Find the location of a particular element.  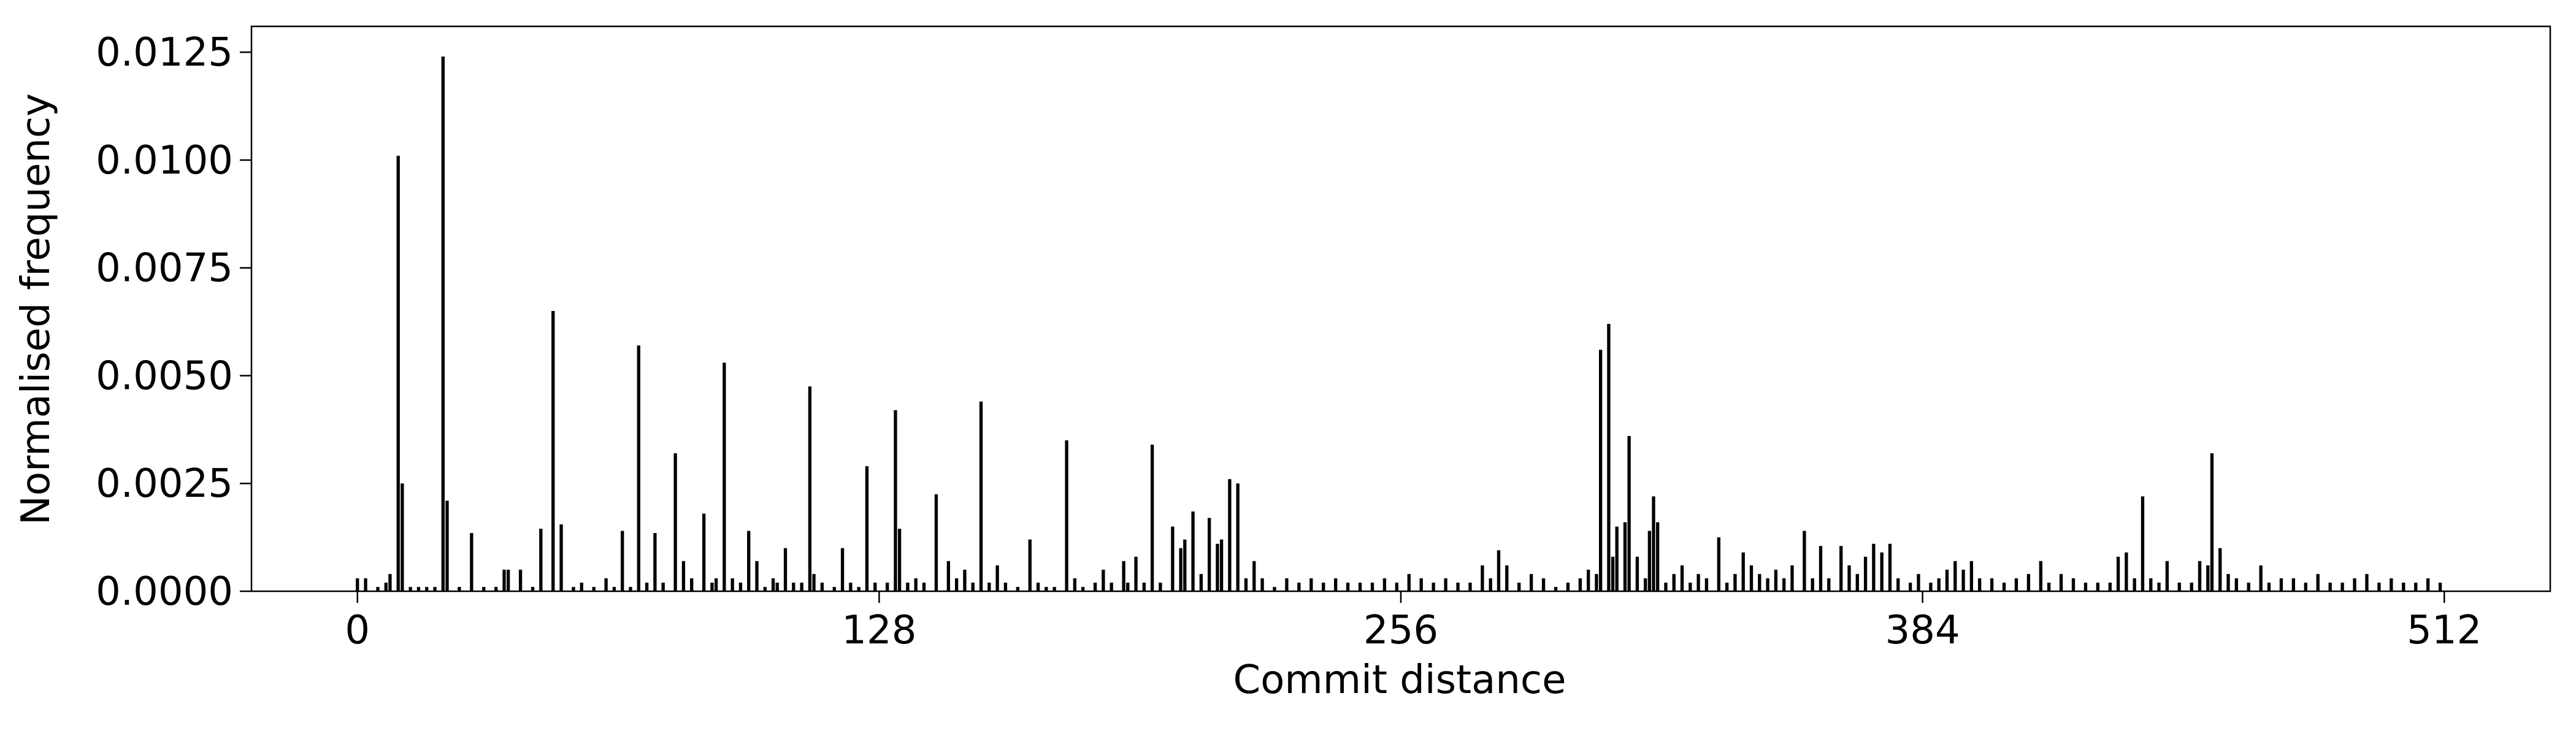

x-tick-label: 384 is located at coordinates (1922, 630).